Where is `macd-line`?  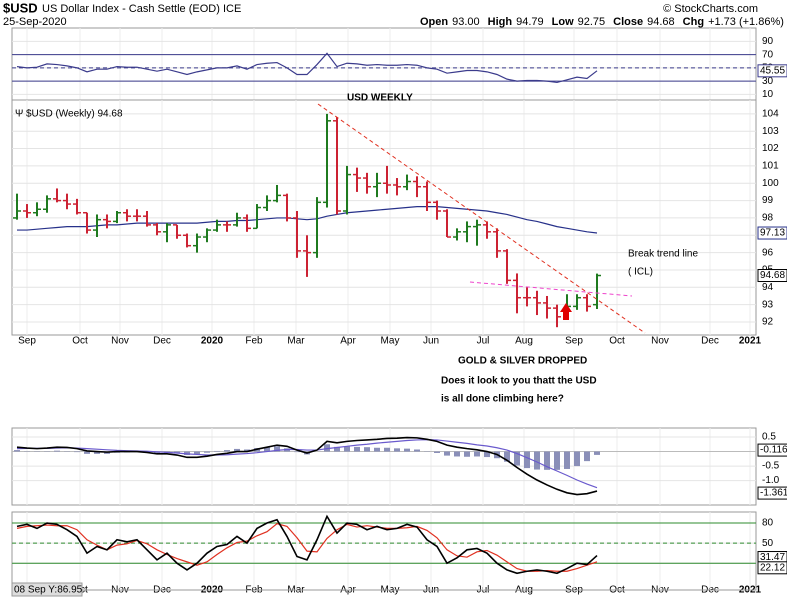
macd-line is located at coordinates (307, 466).